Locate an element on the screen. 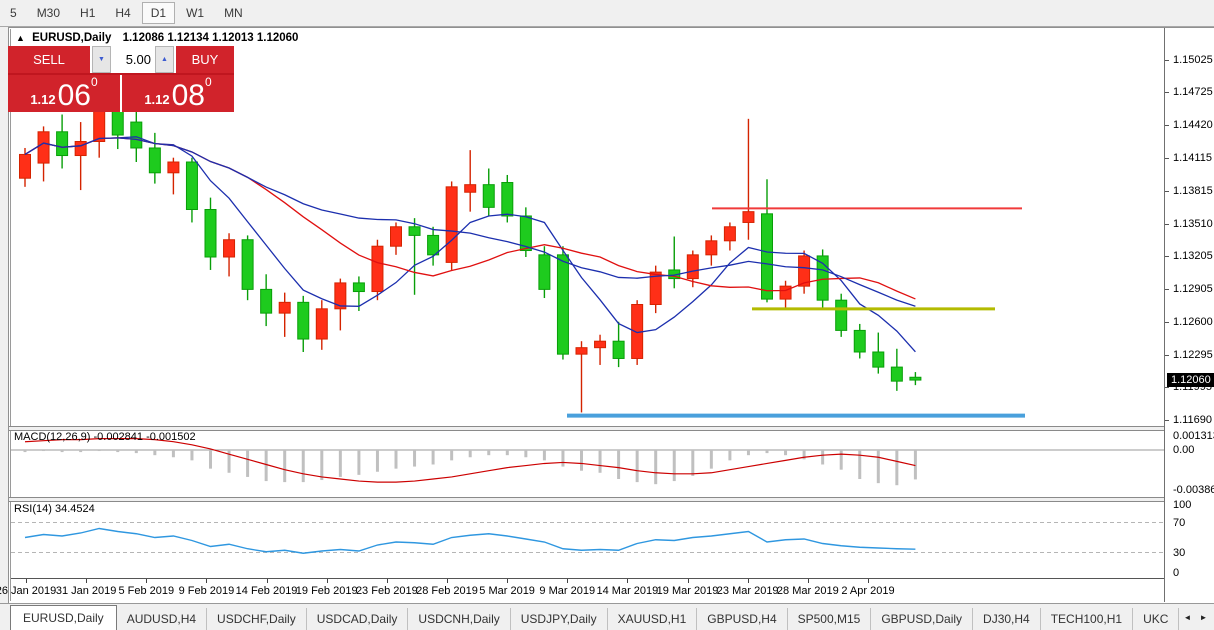 The image size is (1214, 630). macd-axis-label: 0.00 is located at coordinates (1184, 450).